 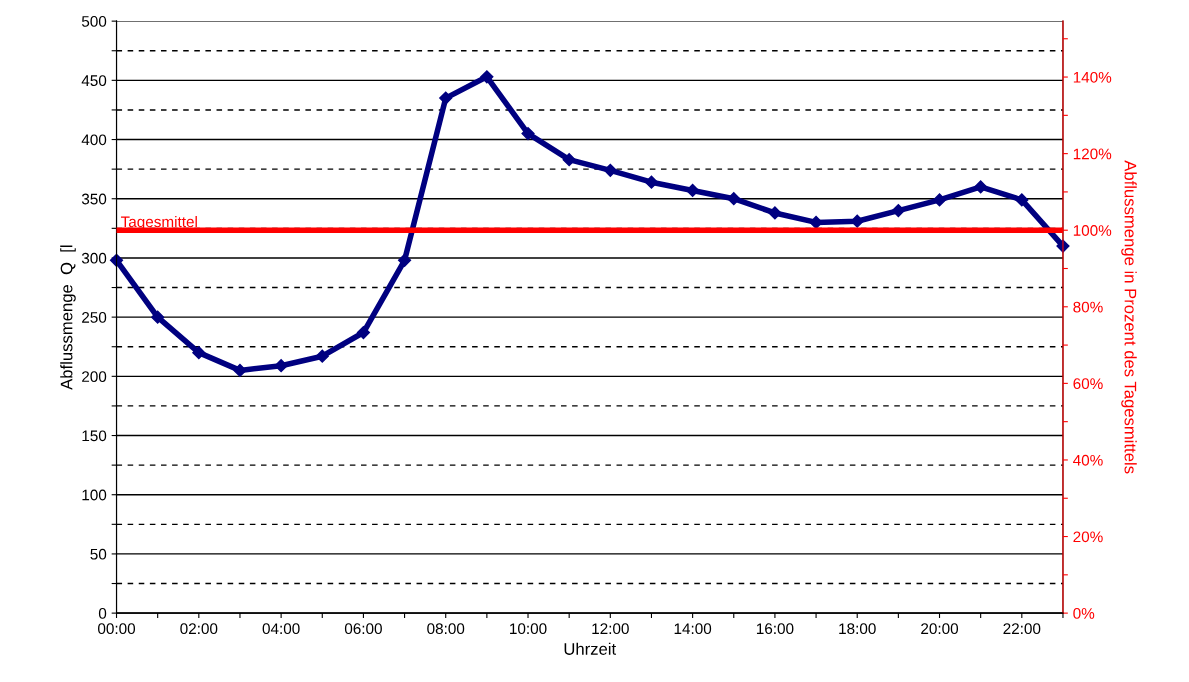 What do you see at coordinates (94, 377) in the screenshot?
I see `y-tick-label: 200` at bounding box center [94, 377].